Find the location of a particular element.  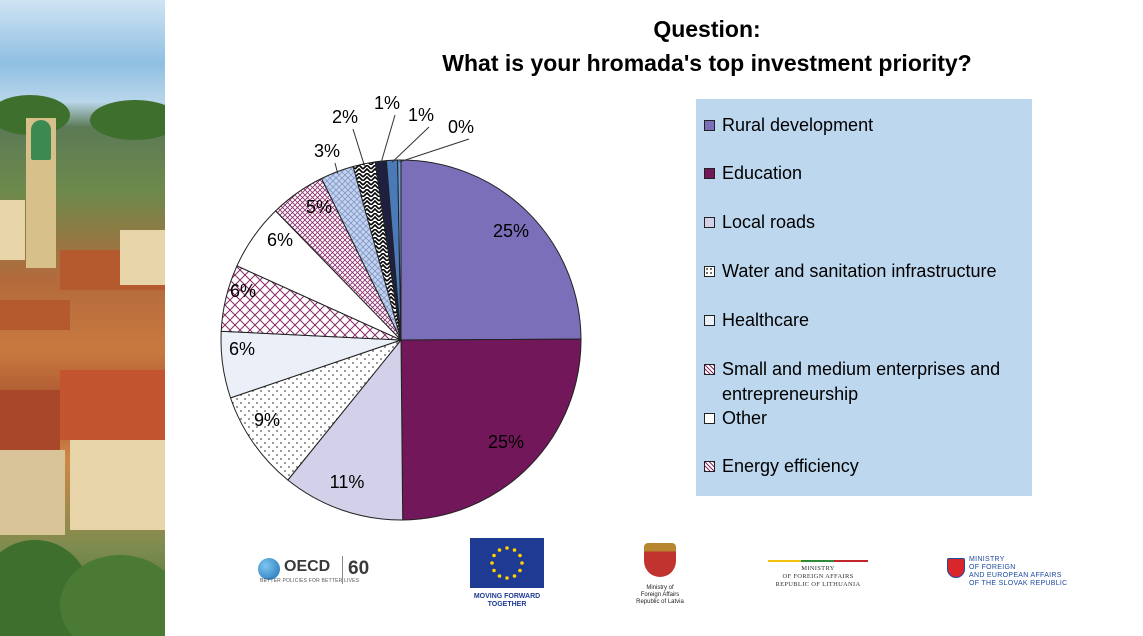

legend-label: Education is located at coordinates (762, 173).